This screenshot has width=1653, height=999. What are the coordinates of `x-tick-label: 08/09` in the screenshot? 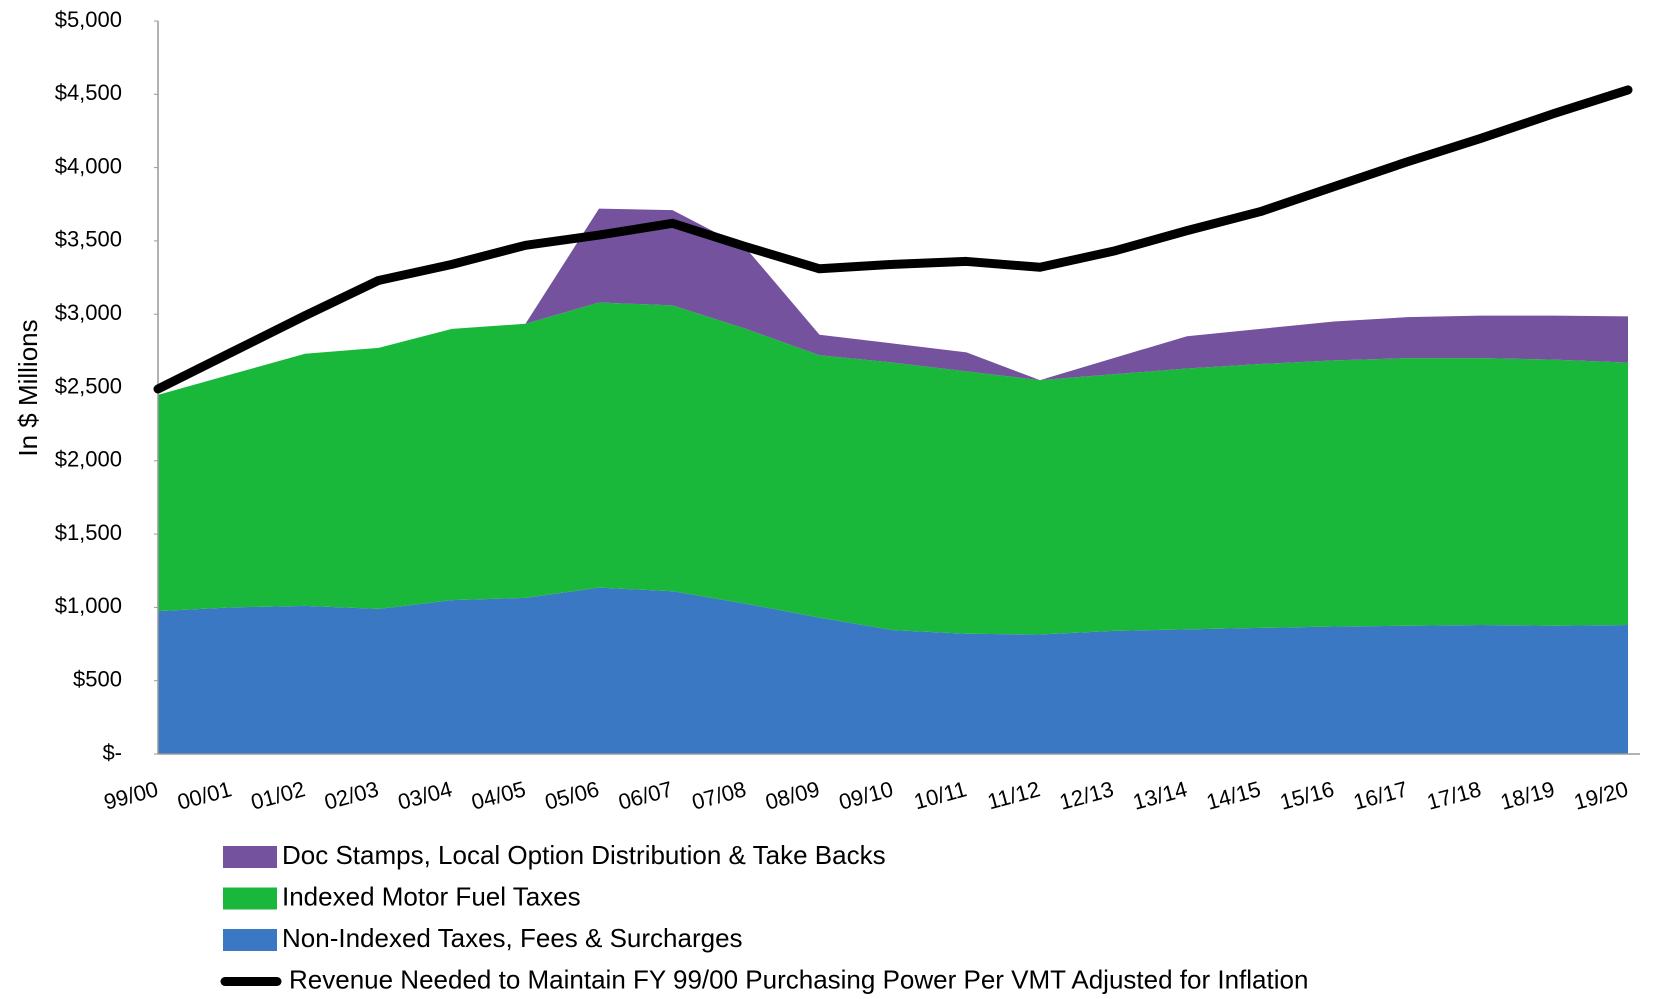 It's located at (793, 795).